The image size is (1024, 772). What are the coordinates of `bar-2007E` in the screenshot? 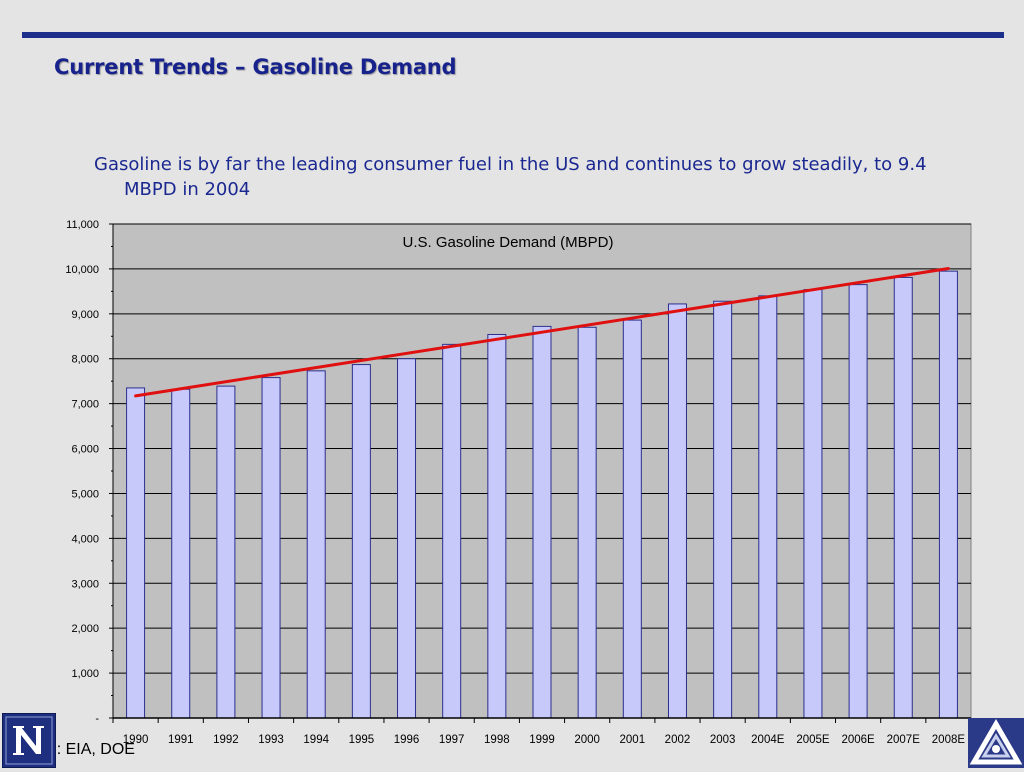 It's located at (903, 497).